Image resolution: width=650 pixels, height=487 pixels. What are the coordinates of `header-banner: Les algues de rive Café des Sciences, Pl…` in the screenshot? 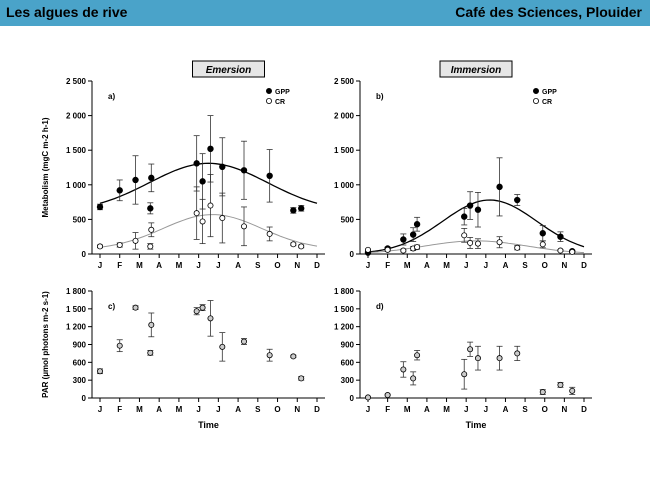 It's located at (325, 13).